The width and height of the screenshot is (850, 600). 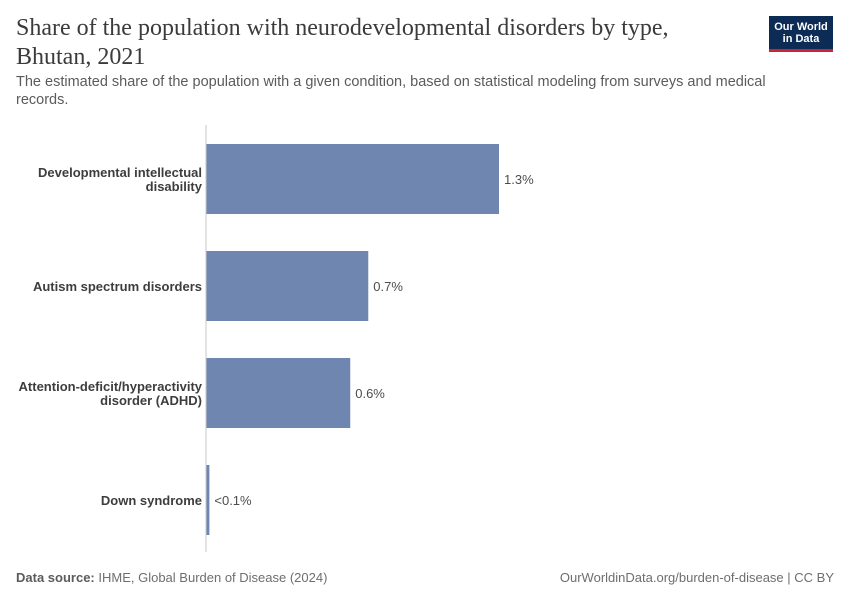 I want to click on owid-logo: Our World in Data, so click(x=801, y=34).